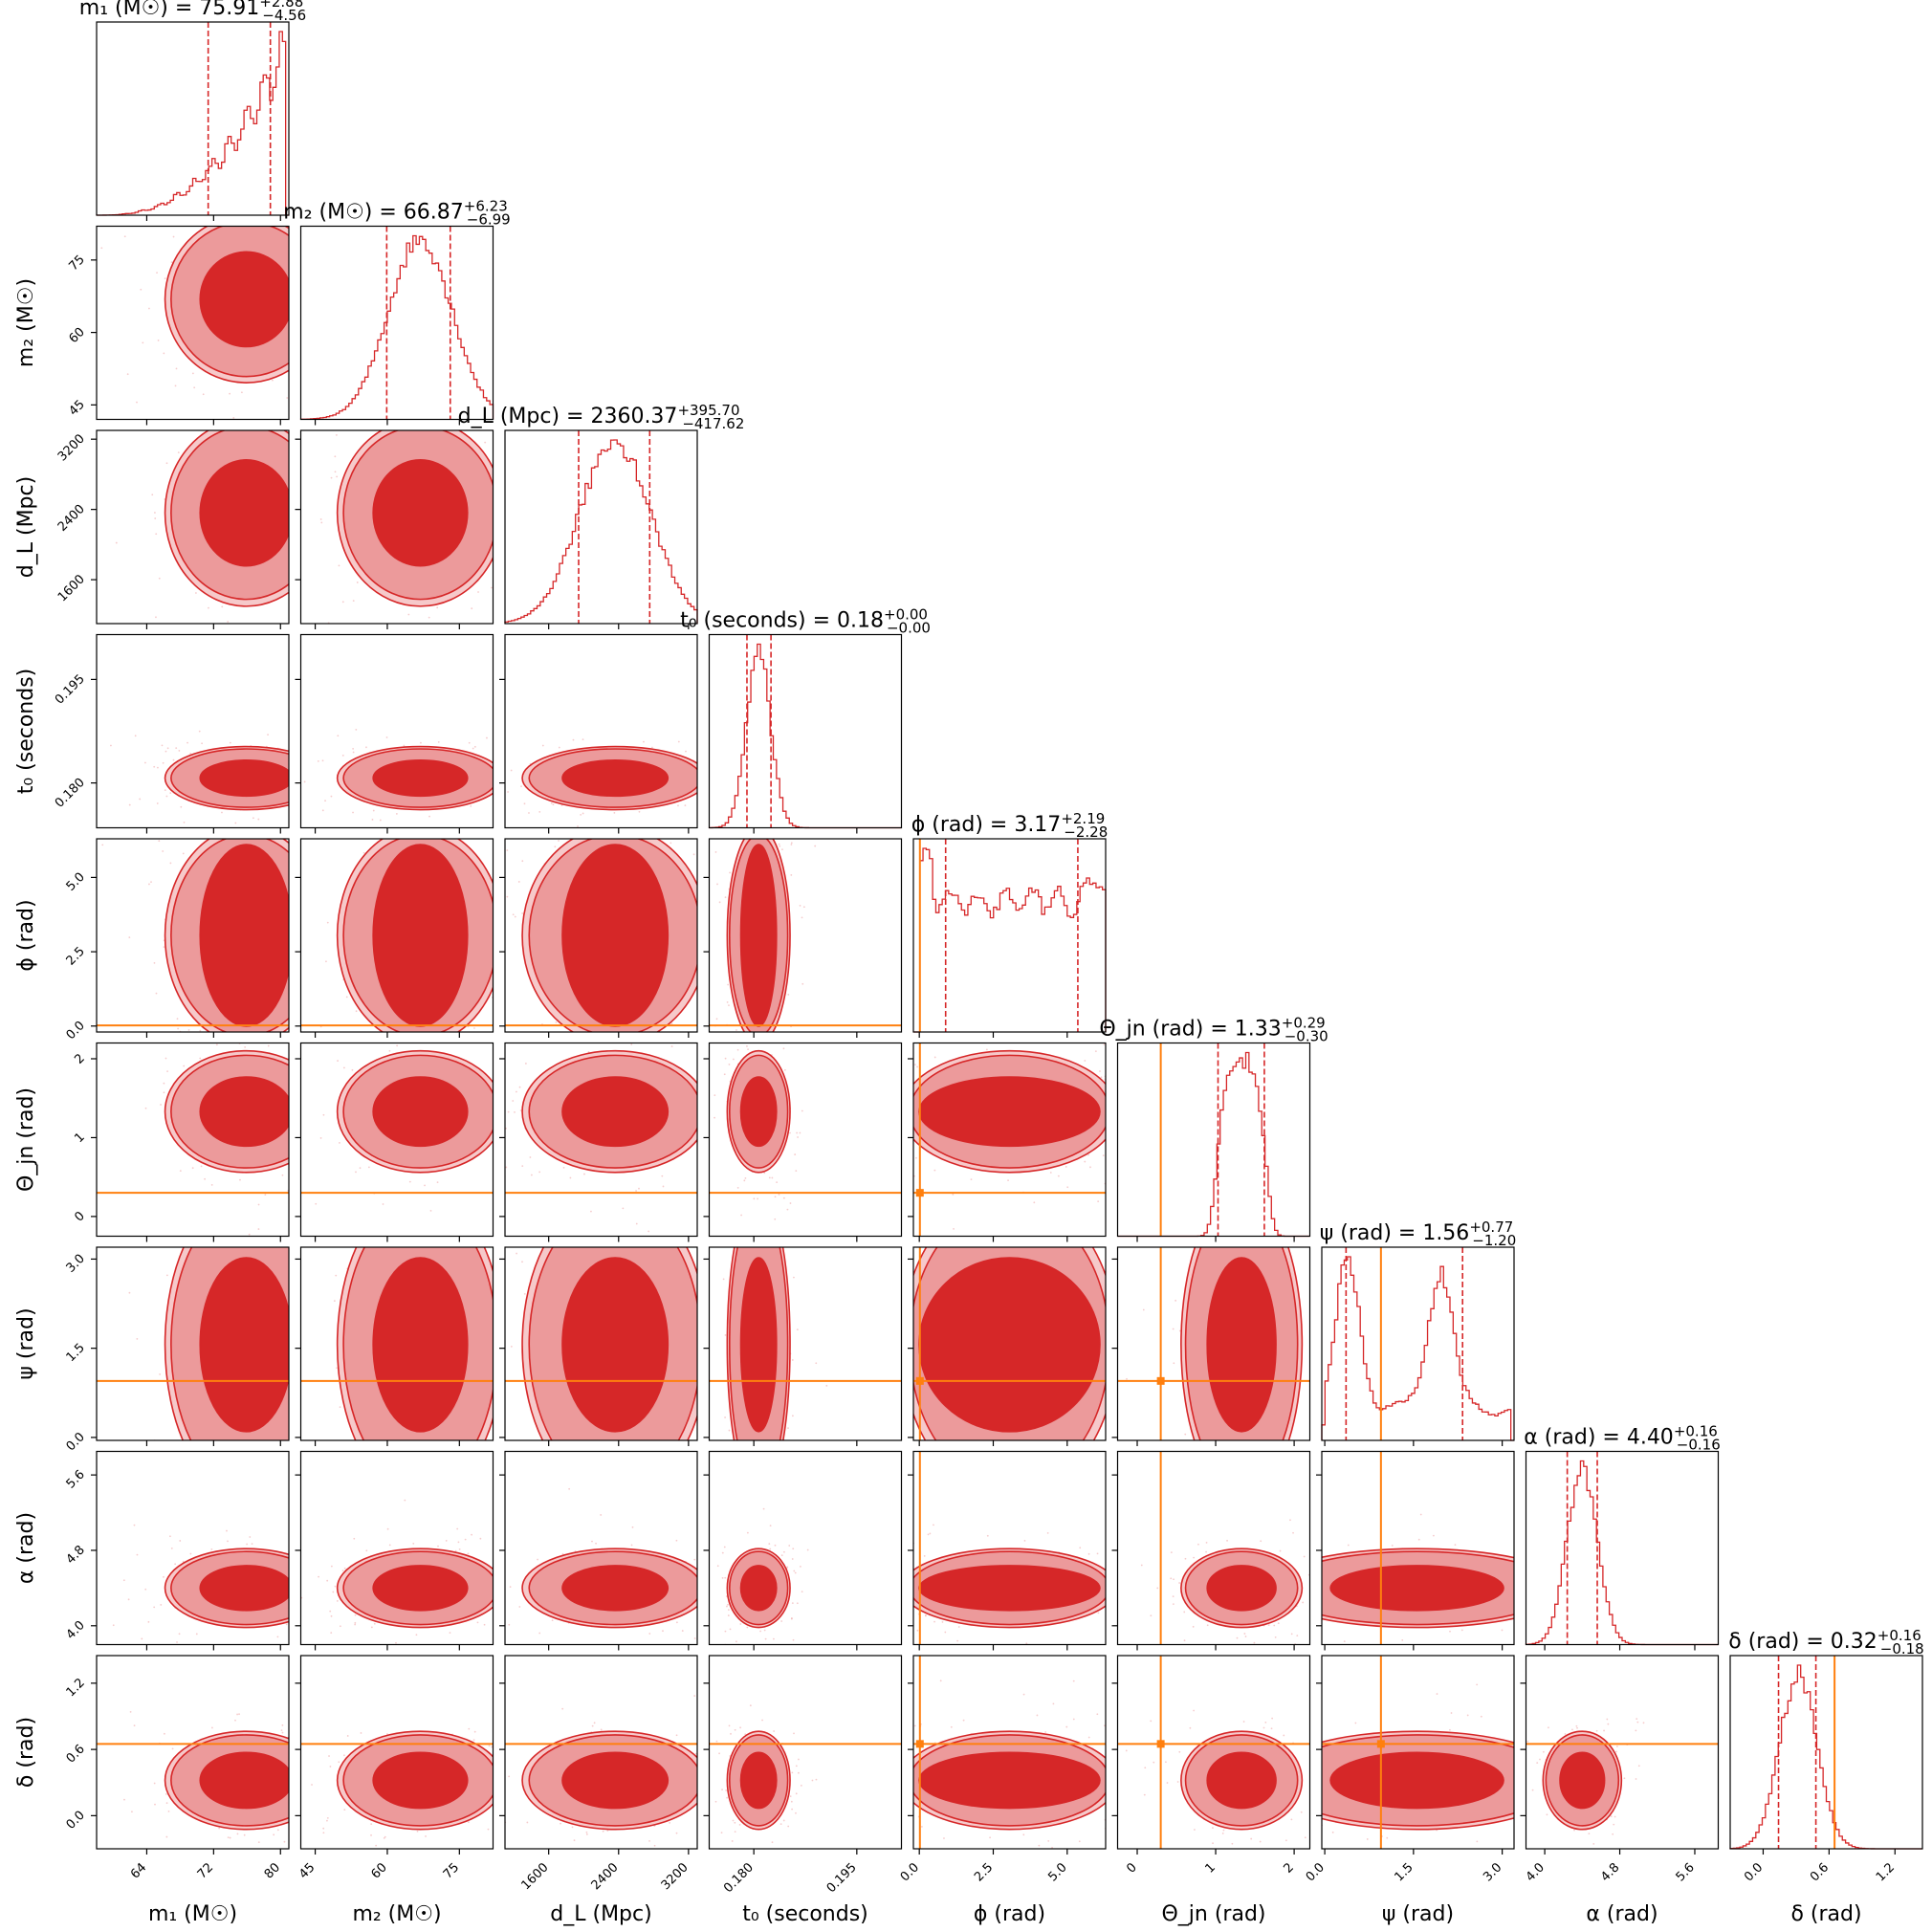 This screenshot has height=1932, width=1932. I want to click on panel-title: ϕ (rad) = 3.17+2.19 −2.28, so click(1010, 825).